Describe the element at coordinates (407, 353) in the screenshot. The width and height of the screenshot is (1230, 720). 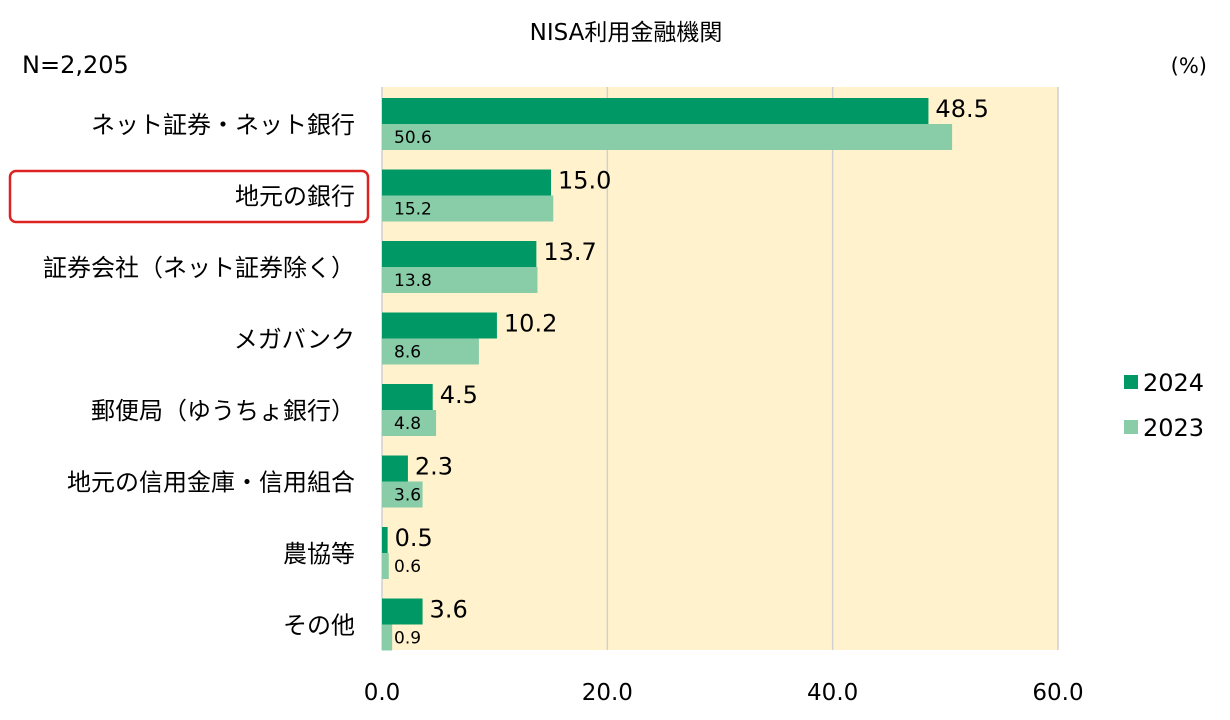
I see `data-label-2023: 8.6` at that location.